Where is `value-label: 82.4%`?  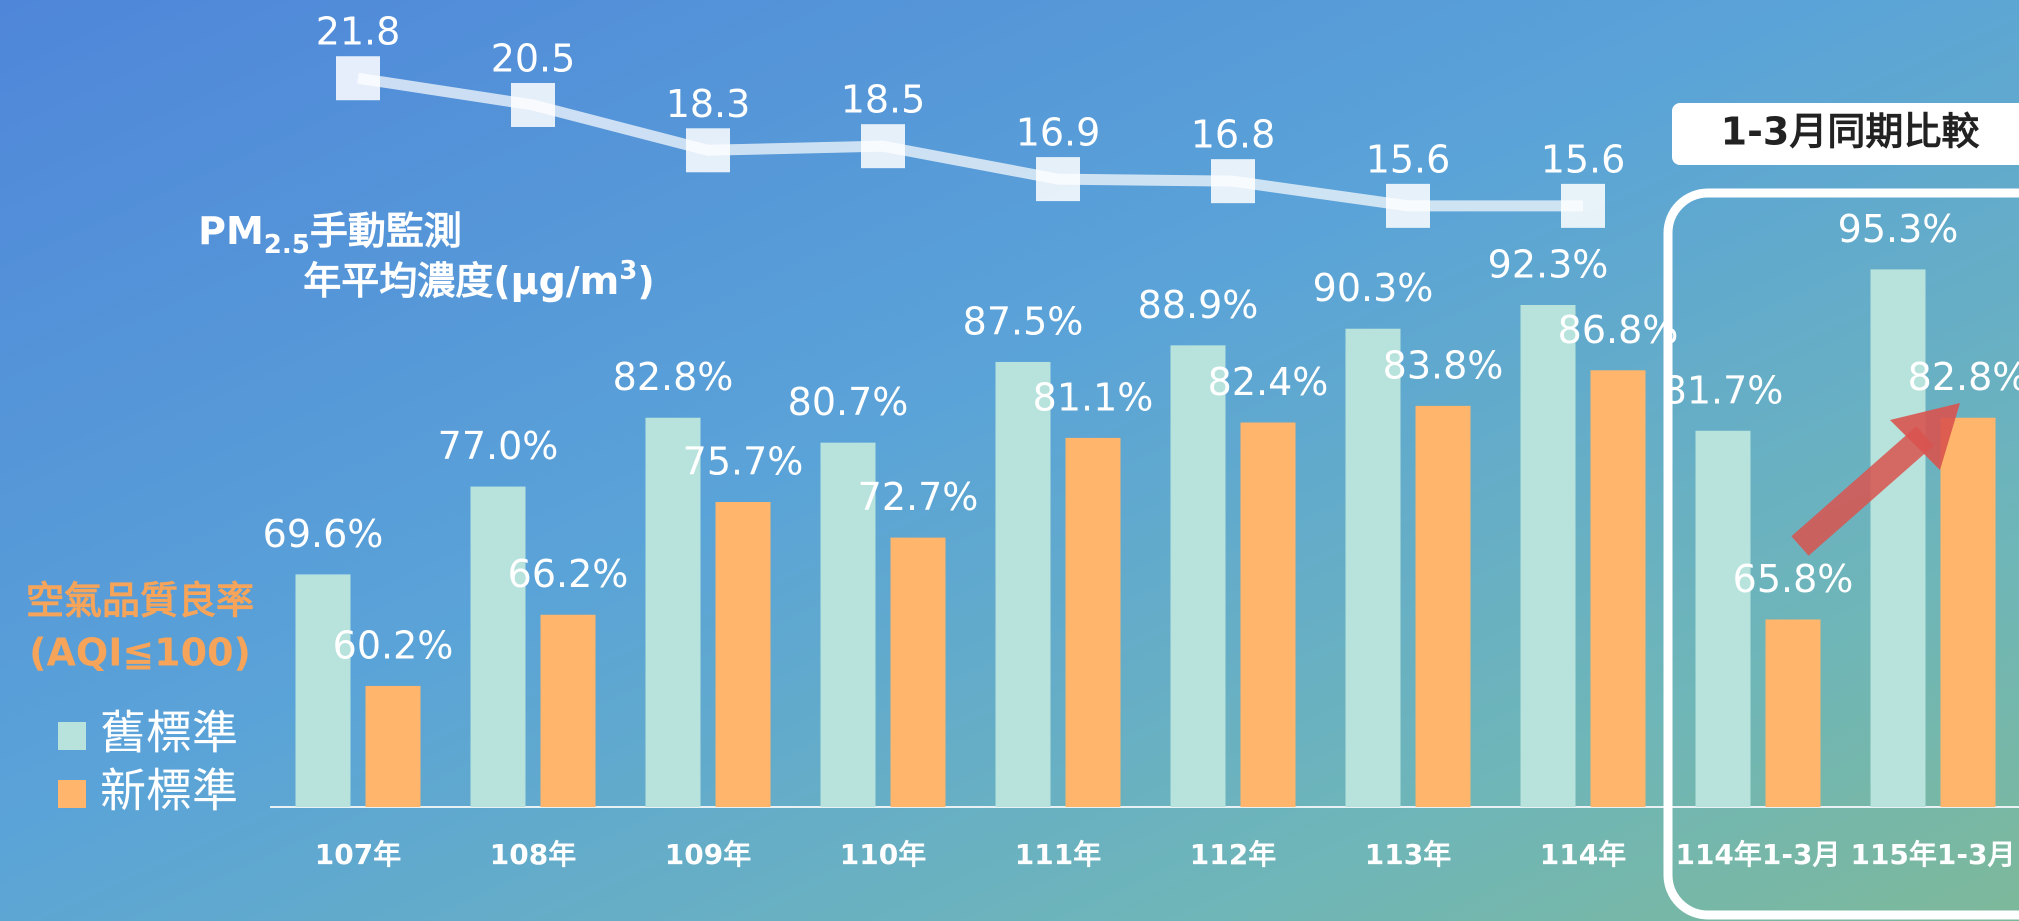 value-label: 82.4% is located at coordinates (1268, 382).